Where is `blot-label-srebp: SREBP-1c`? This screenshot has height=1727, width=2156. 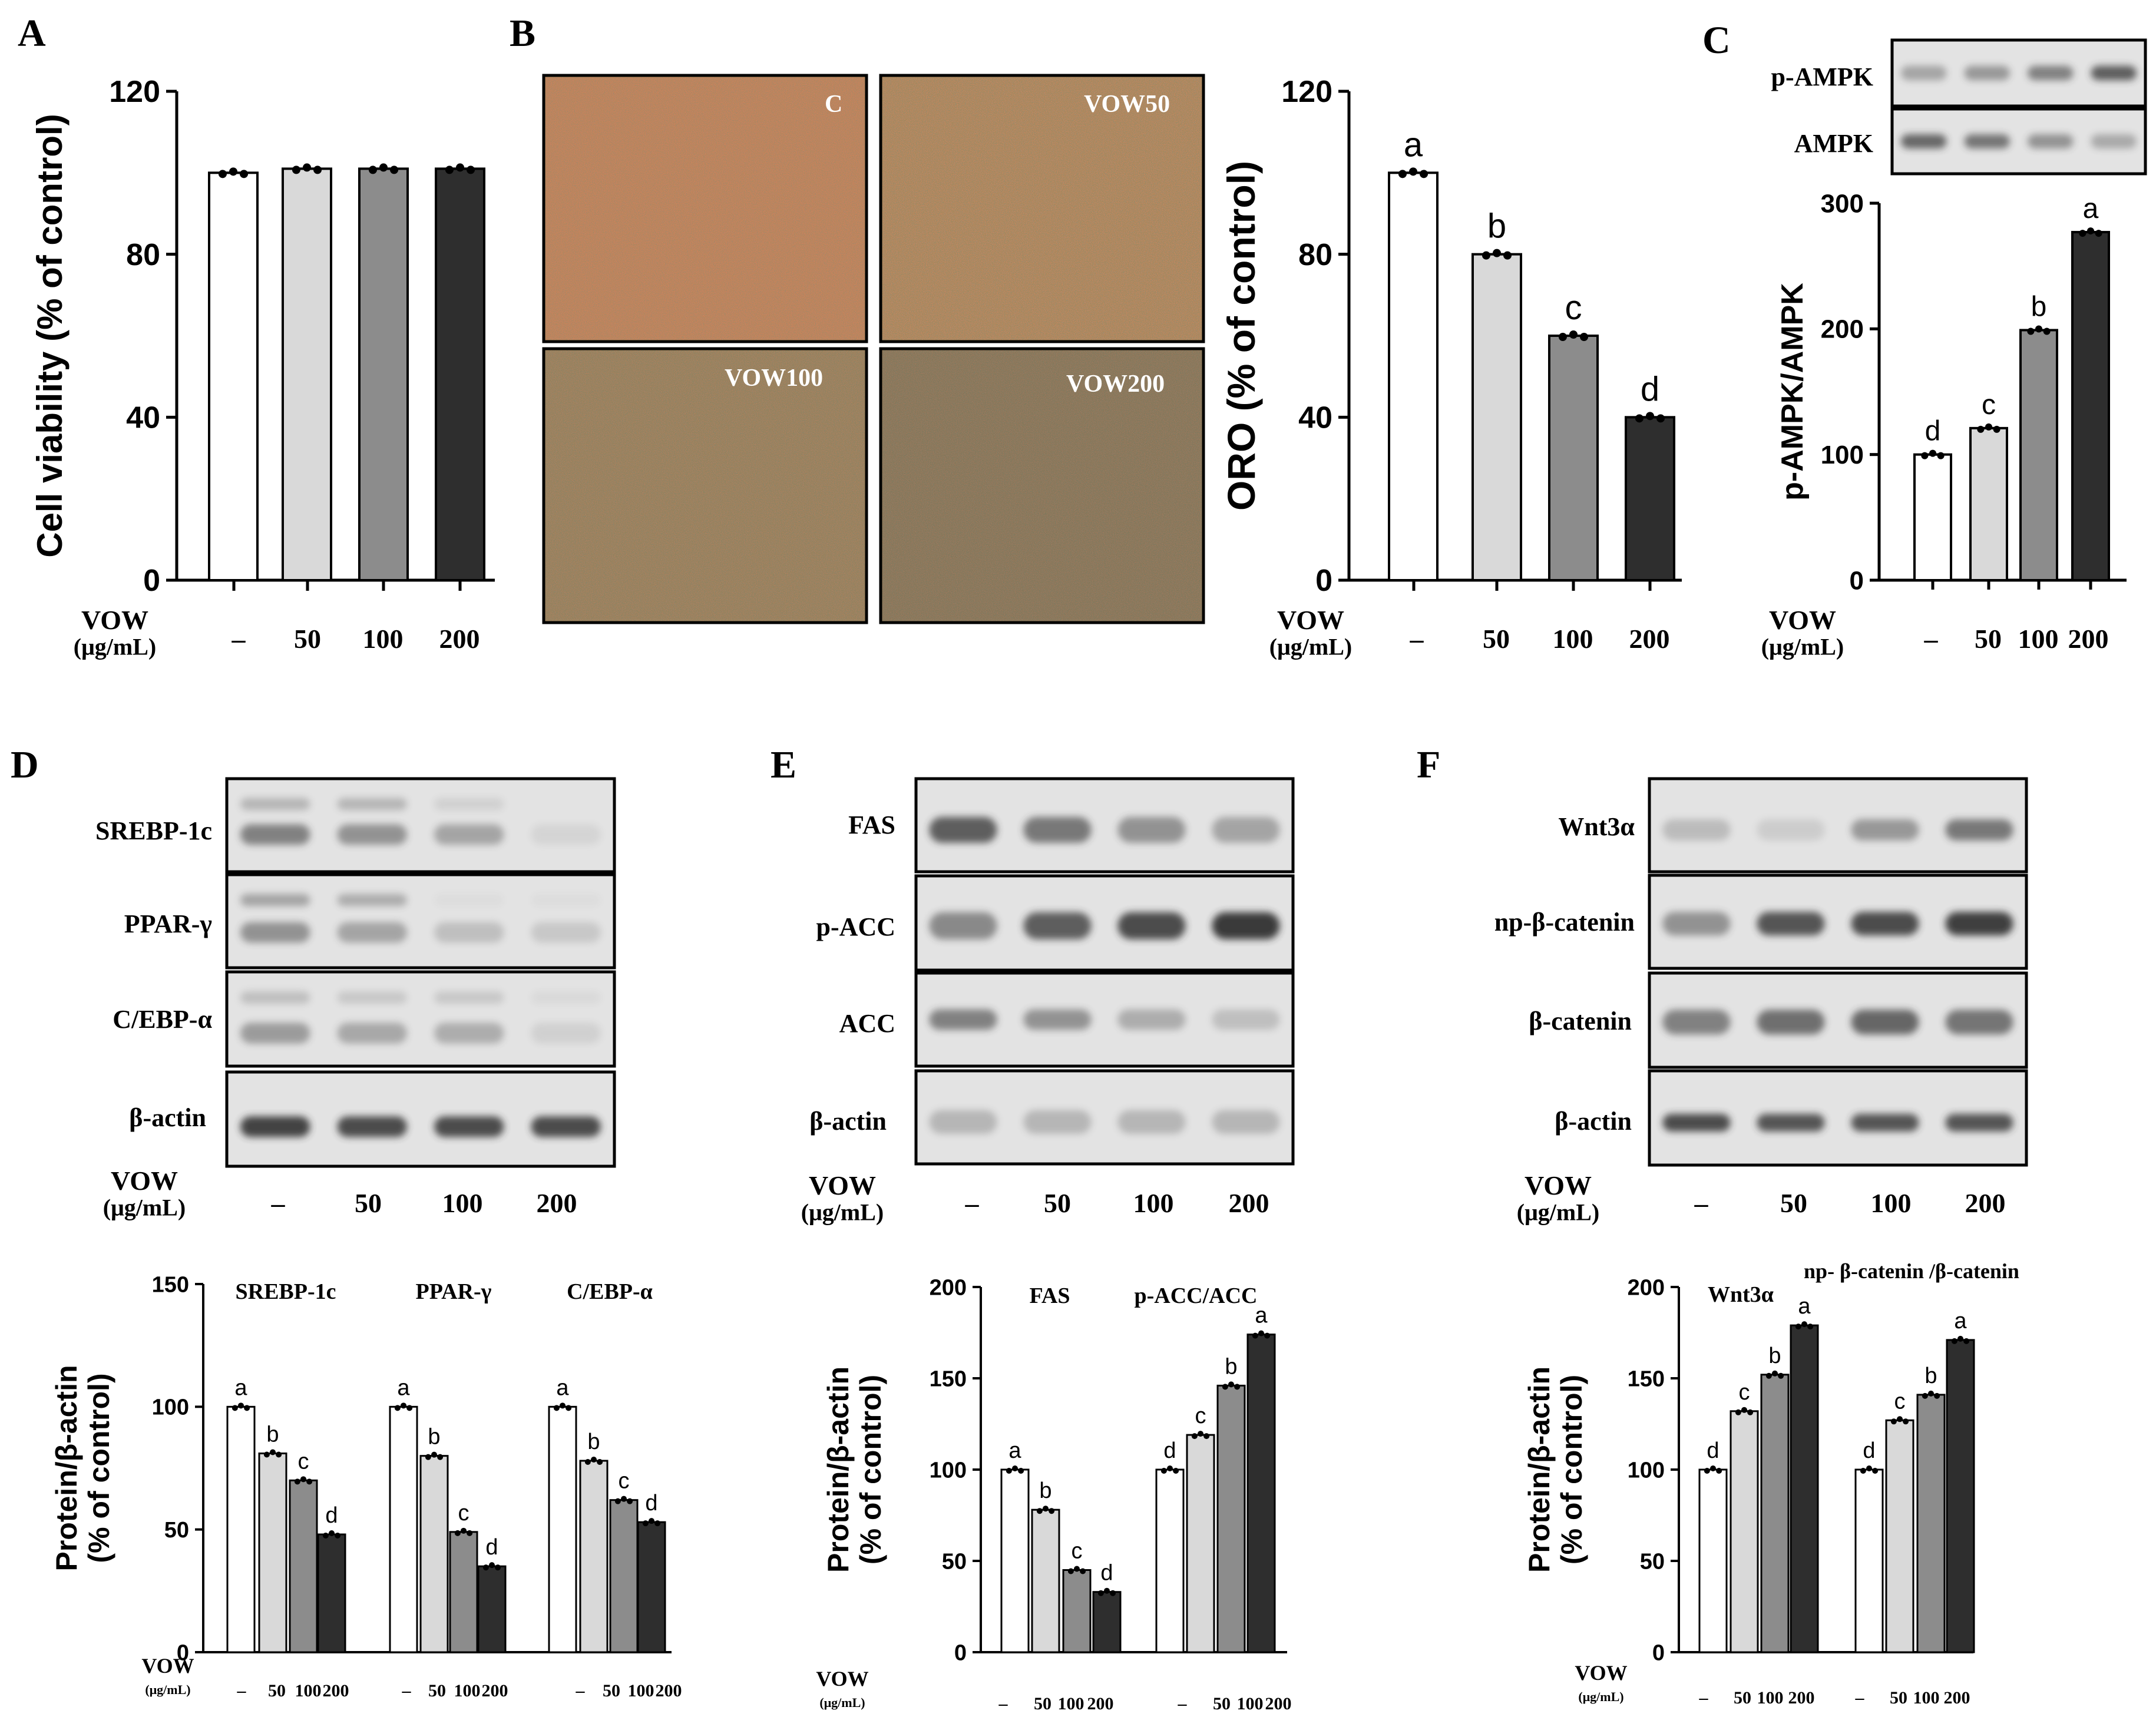 blot-label-srebp: SREBP-1c is located at coordinates (153, 830).